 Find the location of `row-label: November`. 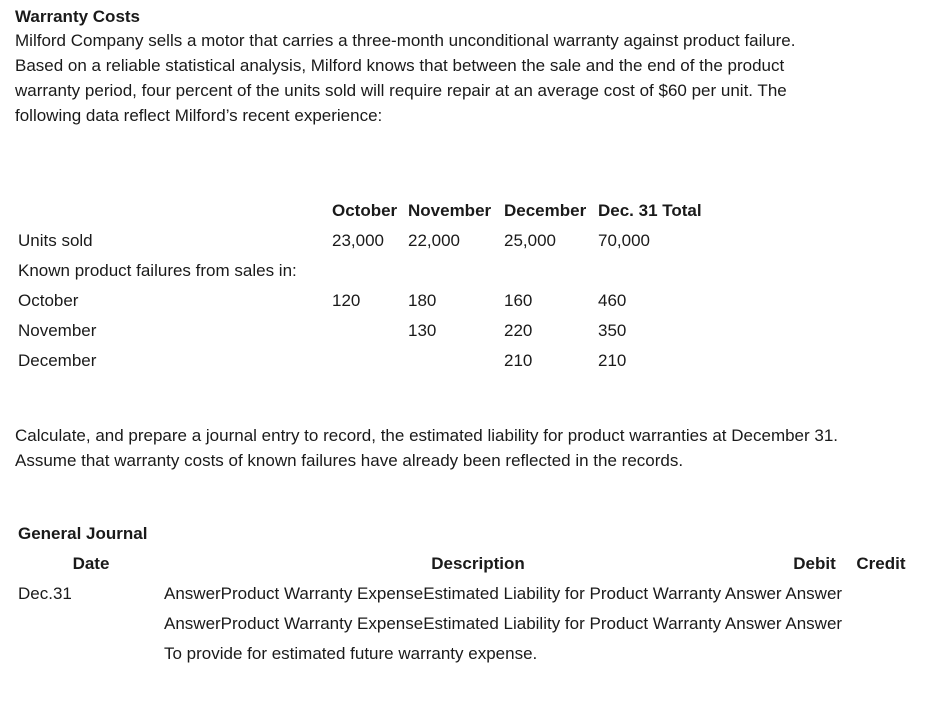

row-label: November is located at coordinates (57, 330).